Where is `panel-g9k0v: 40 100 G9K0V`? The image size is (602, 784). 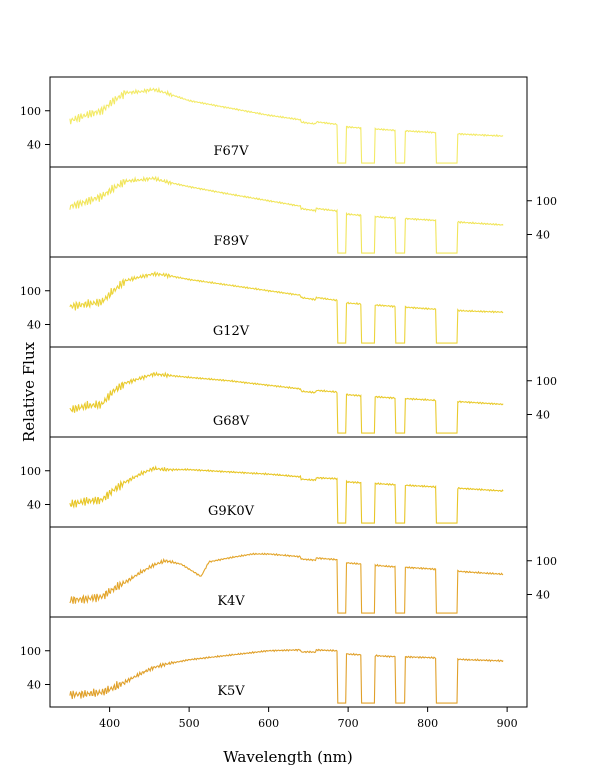
panel-g9k0v: 40 100 G9K0V is located at coordinates (274, 482).